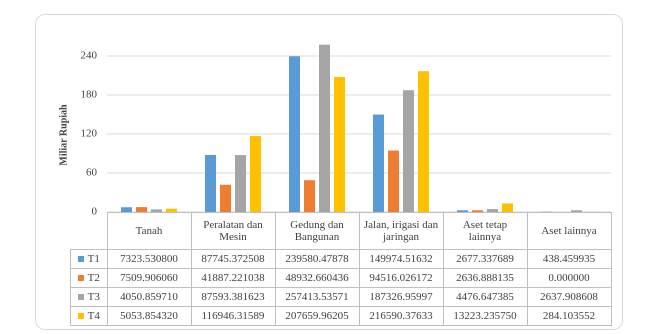 The width and height of the screenshot is (669, 334). I want to click on table-cell: 87593.381623, so click(233, 297).